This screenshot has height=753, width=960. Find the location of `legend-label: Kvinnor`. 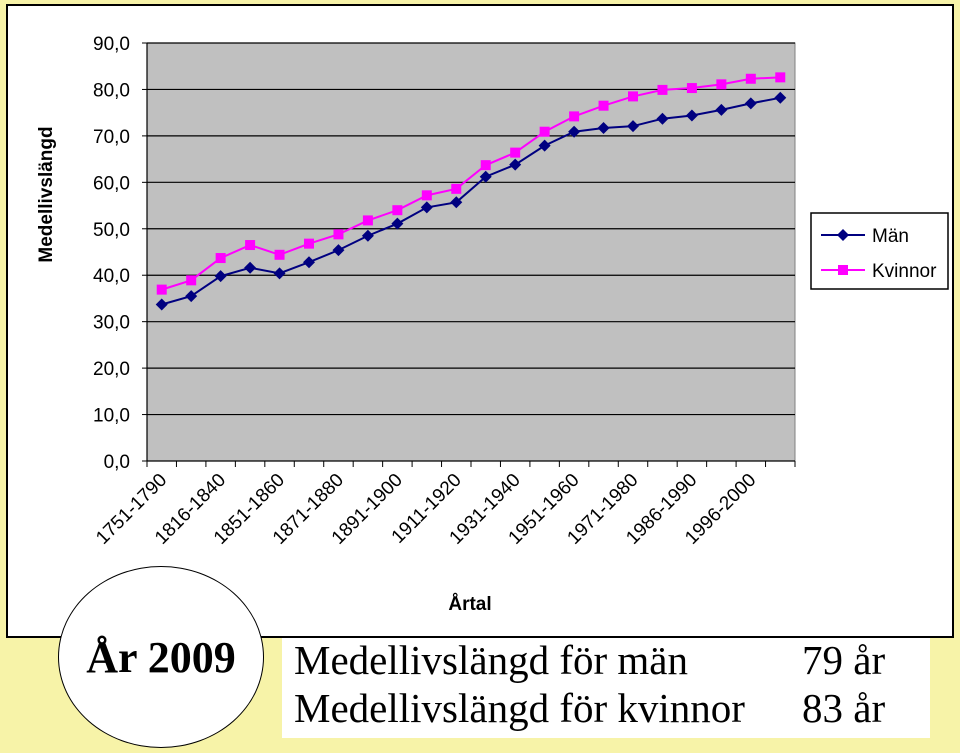

legend-label: Kvinnor is located at coordinates (904, 271).